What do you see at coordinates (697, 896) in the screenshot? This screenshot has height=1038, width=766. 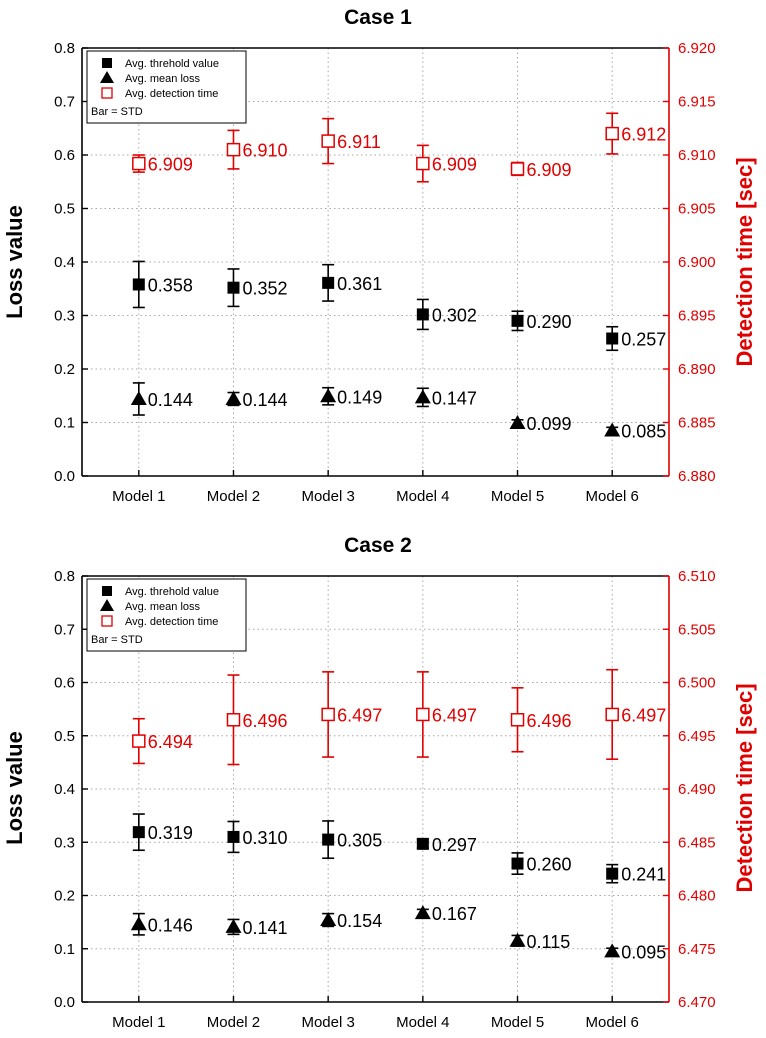 I see `y2-tick-label: 6.480` at bounding box center [697, 896].